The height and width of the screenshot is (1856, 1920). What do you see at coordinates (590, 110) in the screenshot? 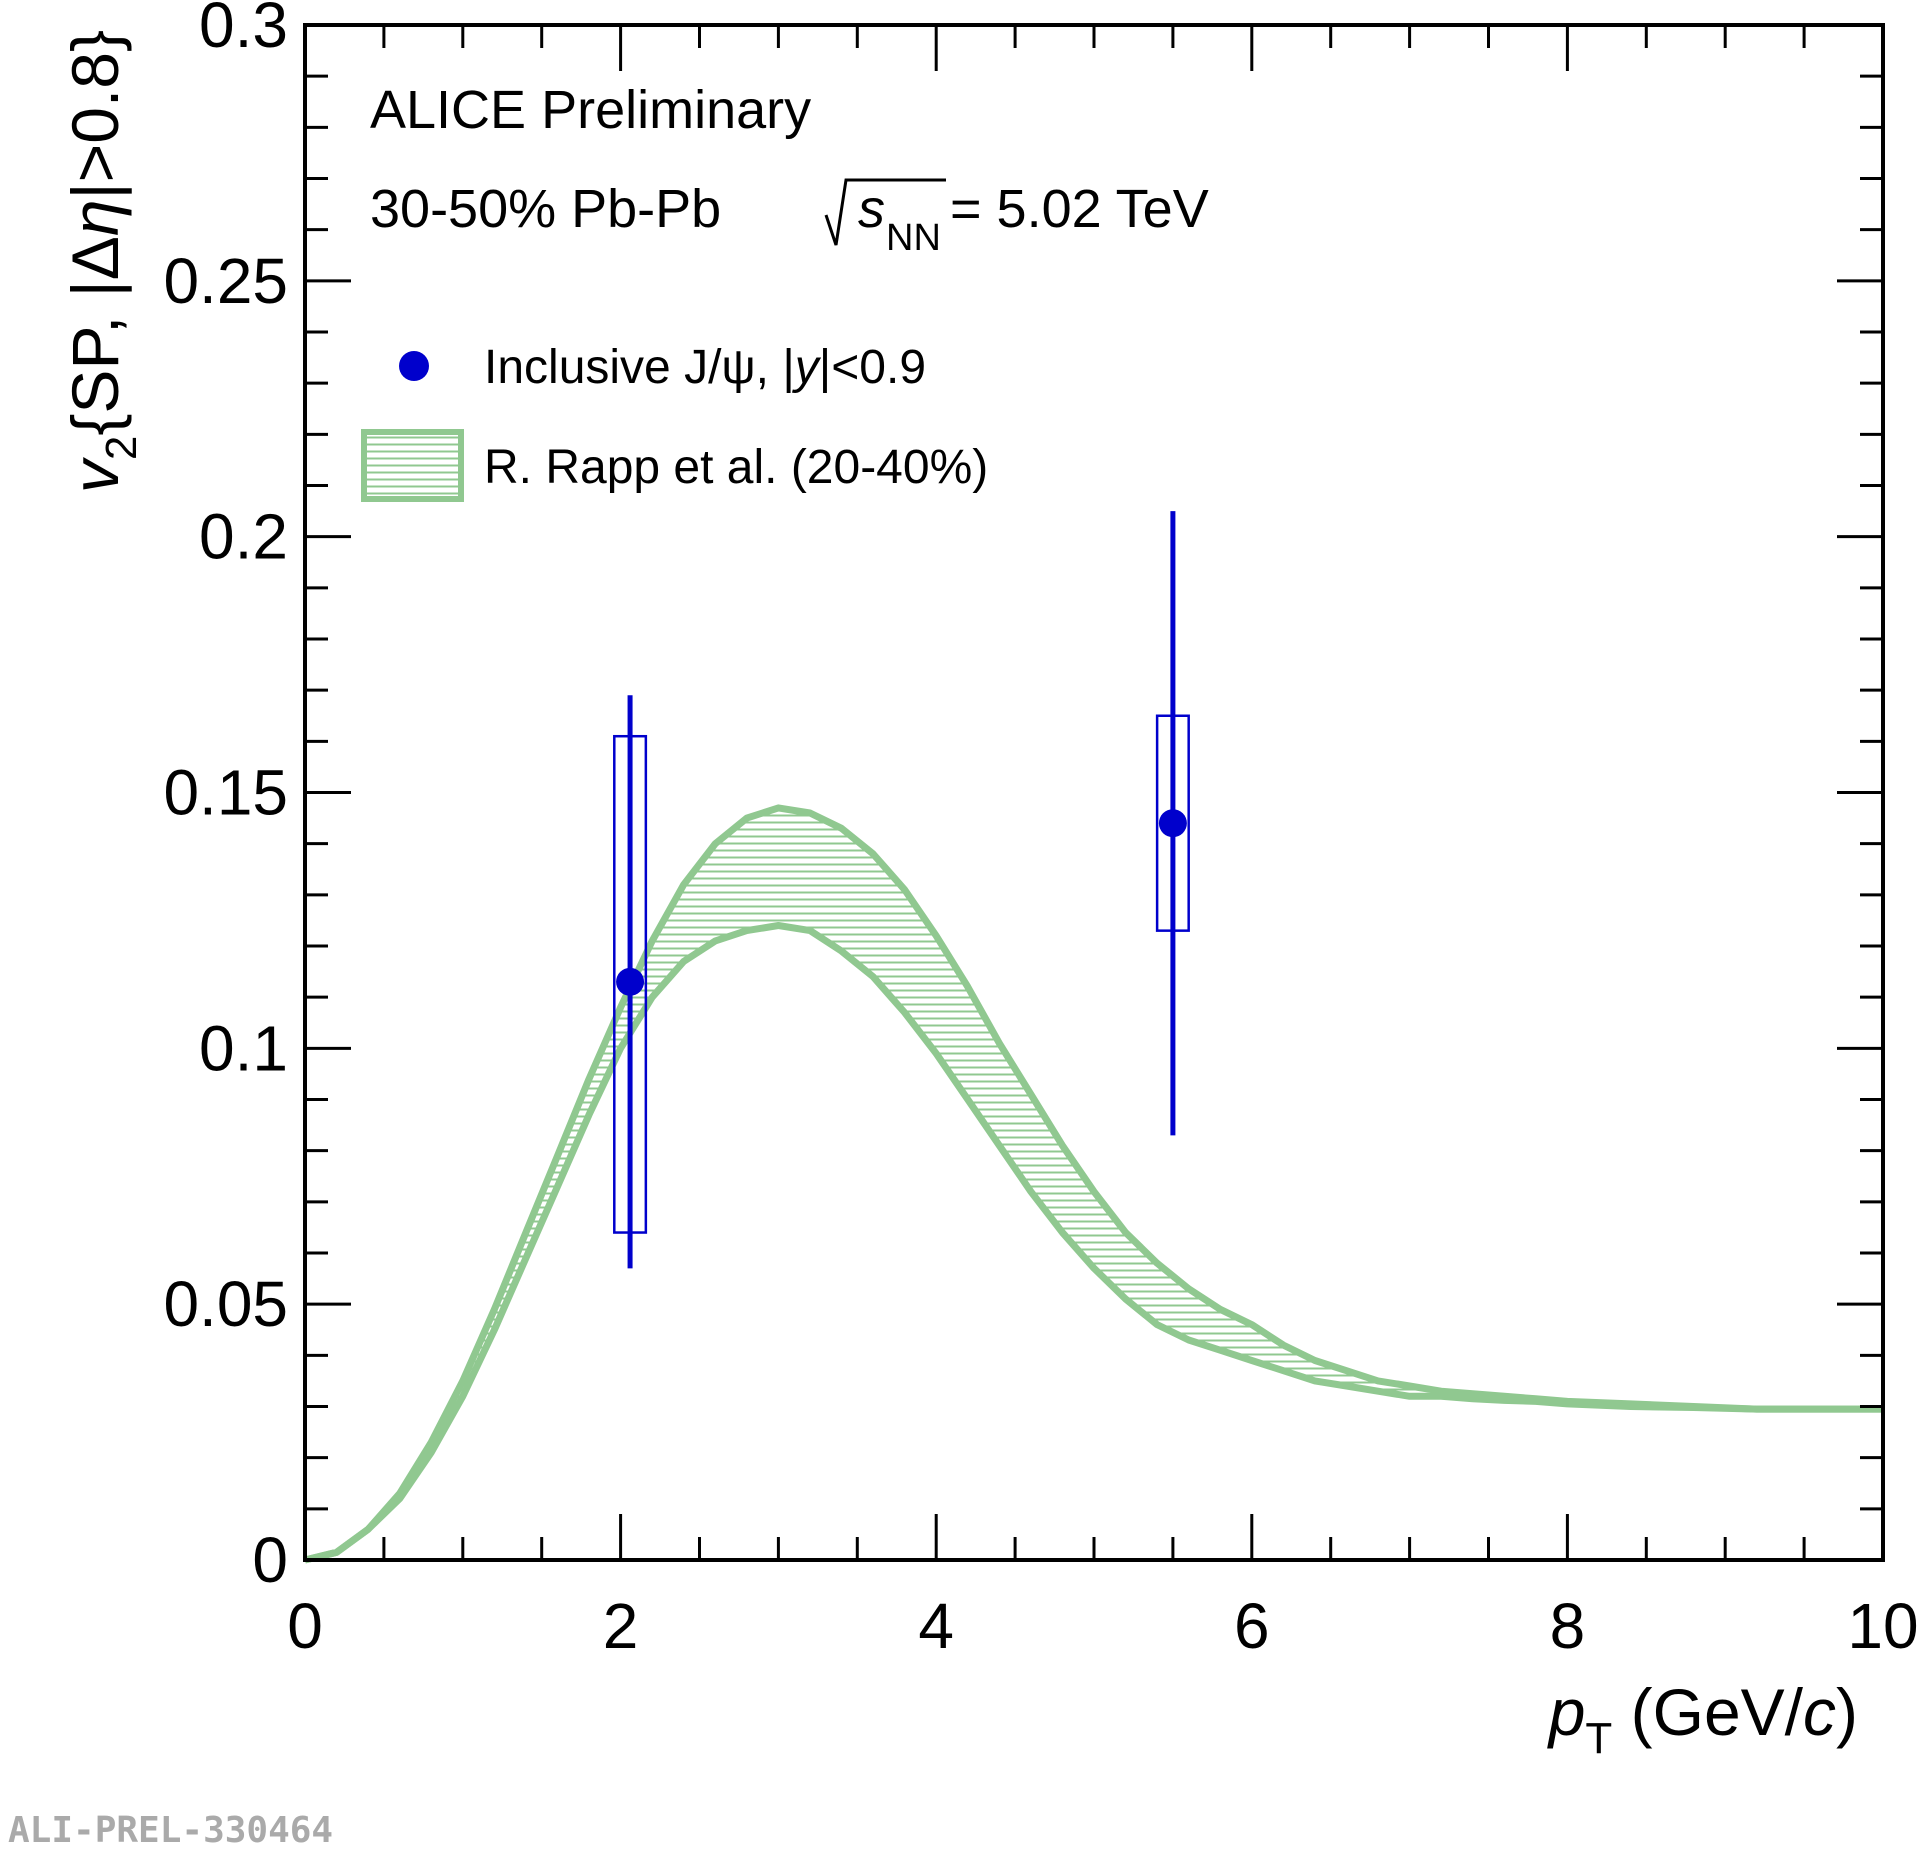
I see `experiment-label: ALICE Preliminary` at bounding box center [590, 110].